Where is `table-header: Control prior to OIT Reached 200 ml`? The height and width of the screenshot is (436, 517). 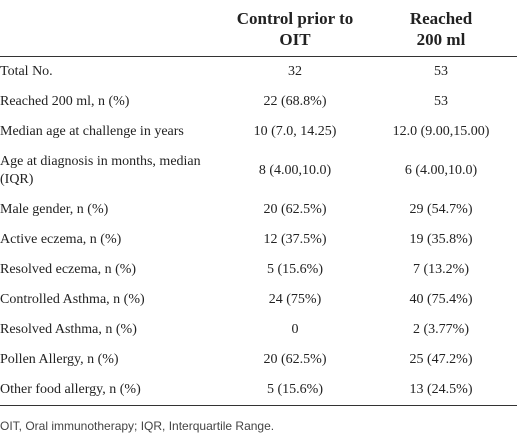 table-header: Control prior to OIT Reached 200 ml is located at coordinates (258, 28).